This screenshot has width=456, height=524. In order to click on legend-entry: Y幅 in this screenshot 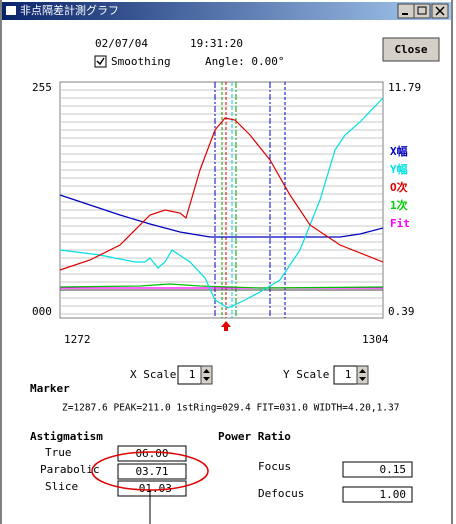, I will do `click(399, 169)`.